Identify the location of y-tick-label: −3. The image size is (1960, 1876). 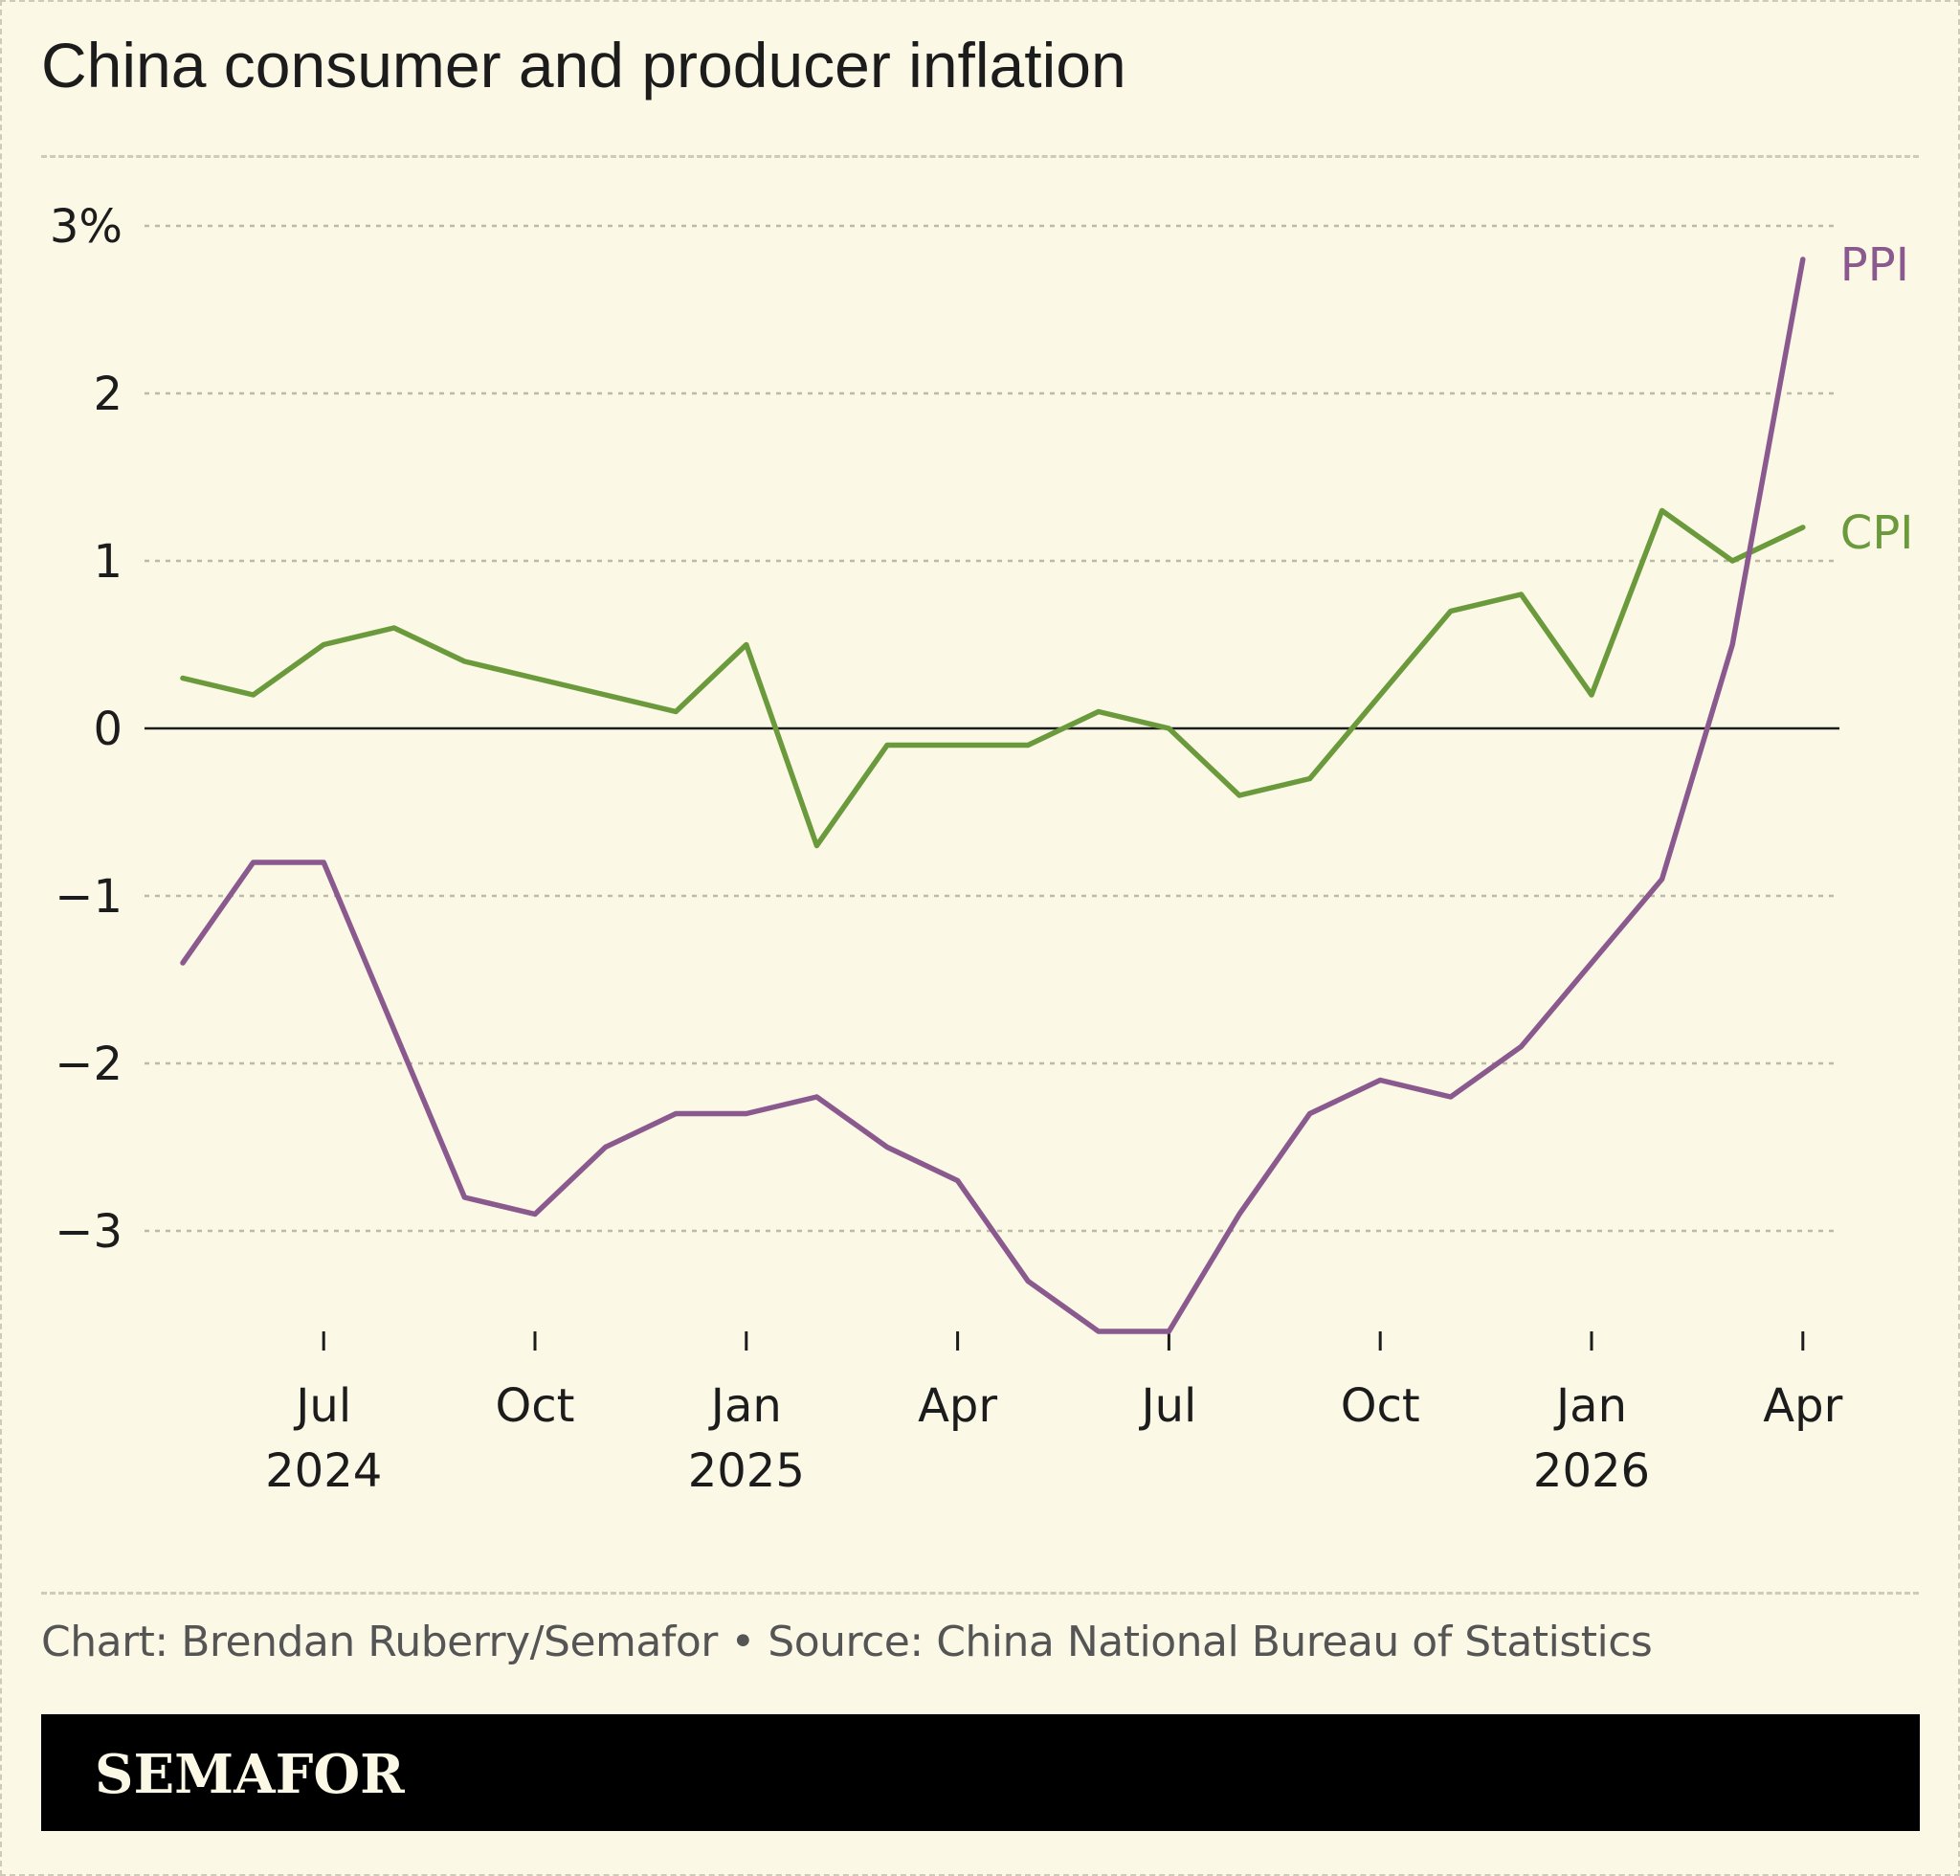
(89, 1232).